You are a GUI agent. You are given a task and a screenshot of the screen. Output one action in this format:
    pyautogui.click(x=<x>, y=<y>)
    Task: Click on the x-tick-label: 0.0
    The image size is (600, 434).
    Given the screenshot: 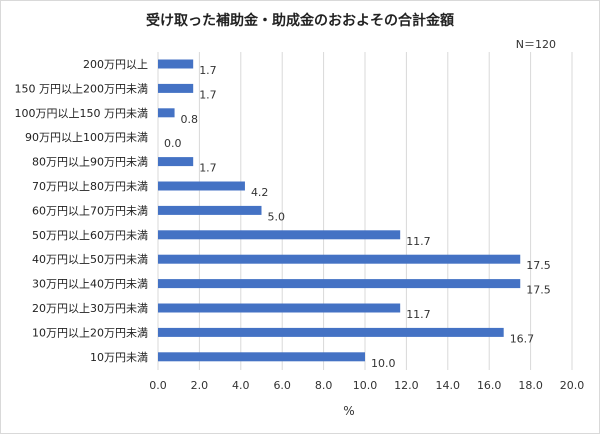 What is the action you would take?
    pyautogui.click(x=158, y=385)
    